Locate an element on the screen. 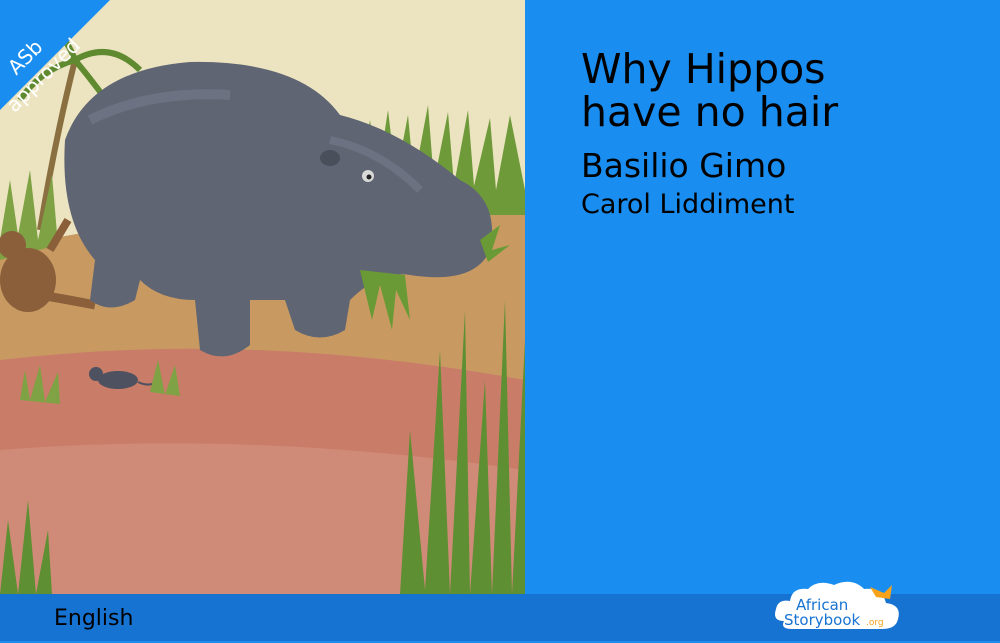 The image size is (1000, 643). author-name: Basilio Gimo is located at coordinates (684, 165).